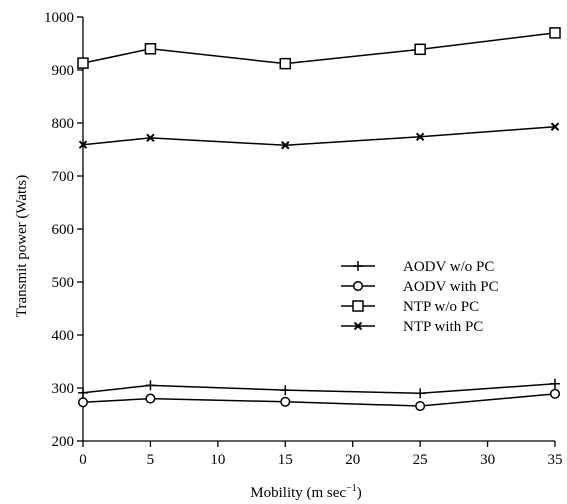 This screenshot has width=567, height=504. I want to click on y-tick-label: 700, so click(63, 177).